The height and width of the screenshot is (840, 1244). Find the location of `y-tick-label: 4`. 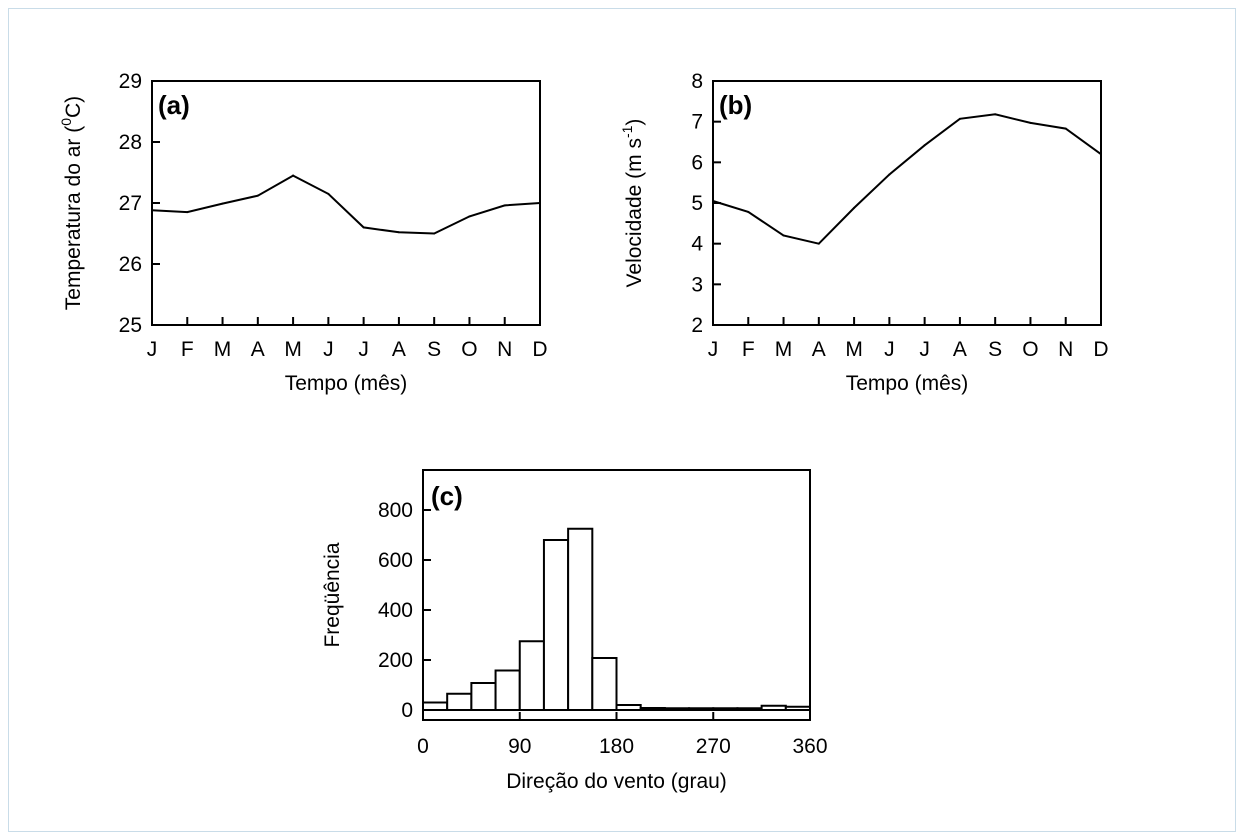

y-tick-label: 4 is located at coordinates (697, 244).